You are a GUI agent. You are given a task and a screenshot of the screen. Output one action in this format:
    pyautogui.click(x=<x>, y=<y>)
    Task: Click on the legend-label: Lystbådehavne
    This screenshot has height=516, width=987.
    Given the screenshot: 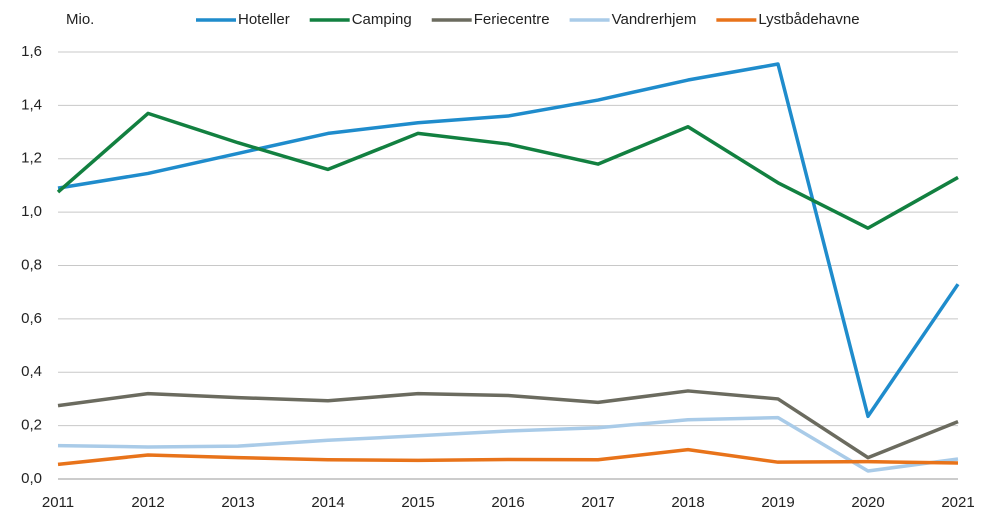 What is the action you would take?
    pyautogui.click(x=808, y=19)
    